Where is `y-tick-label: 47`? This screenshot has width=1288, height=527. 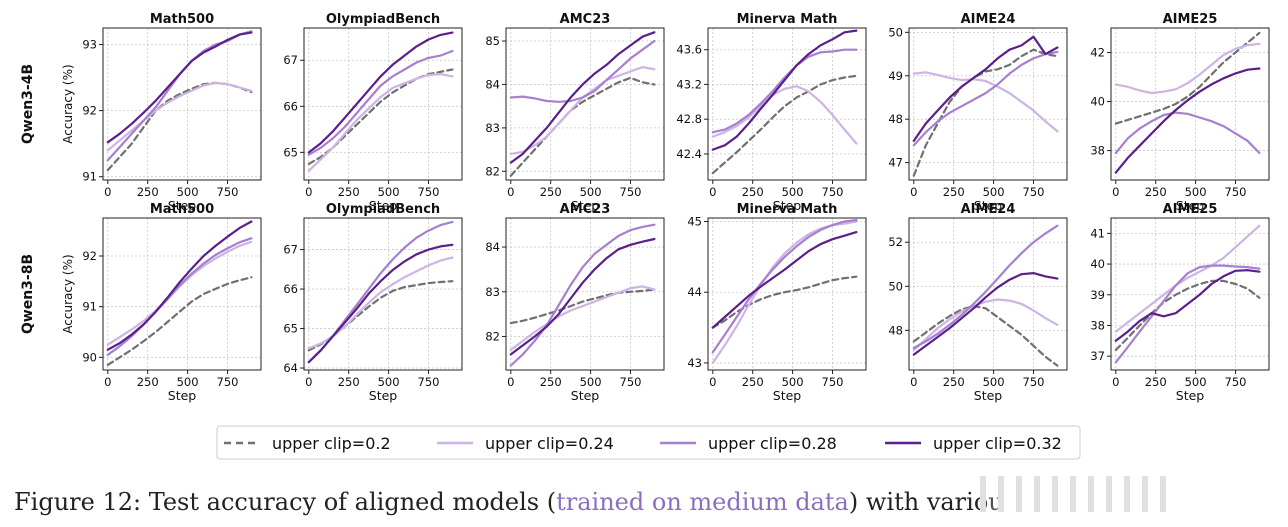 y-tick-label: 47 is located at coordinates (895, 163).